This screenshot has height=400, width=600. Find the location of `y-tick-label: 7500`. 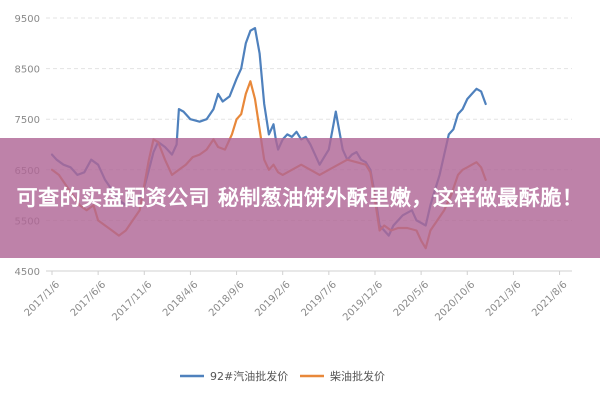

y-tick-label: 7500 is located at coordinates (27, 120).